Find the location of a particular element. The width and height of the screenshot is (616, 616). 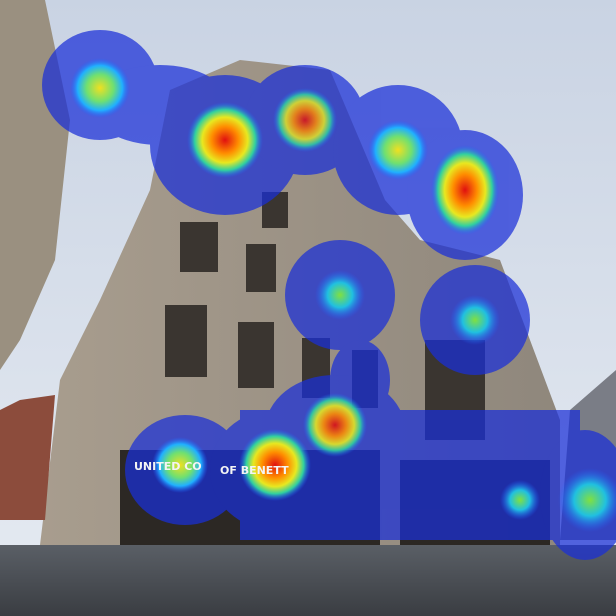

shop-sign: UNITED CO is located at coordinates (168, 466).